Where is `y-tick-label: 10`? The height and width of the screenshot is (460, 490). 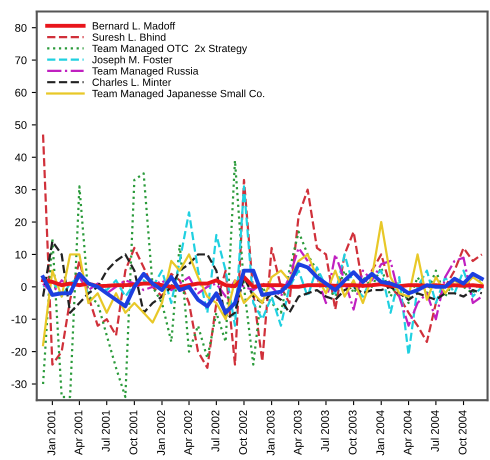
y-tick-label: 10 is located at coordinates (21, 254).